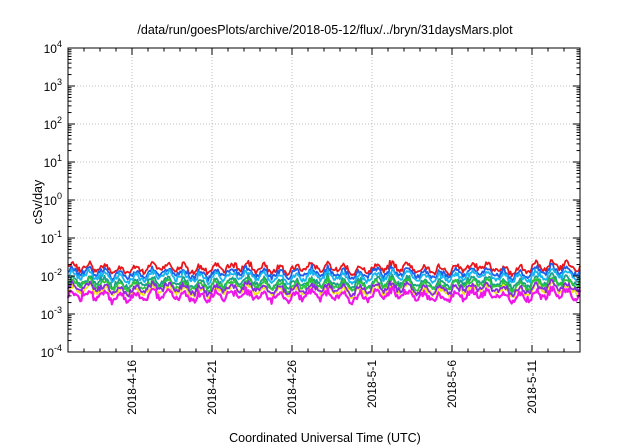 The height and width of the screenshot is (448, 640). What do you see at coordinates (292, 387) in the screenshot?
I see `x-tick-label: 2018-4-26` at bounding box center [292, 387].